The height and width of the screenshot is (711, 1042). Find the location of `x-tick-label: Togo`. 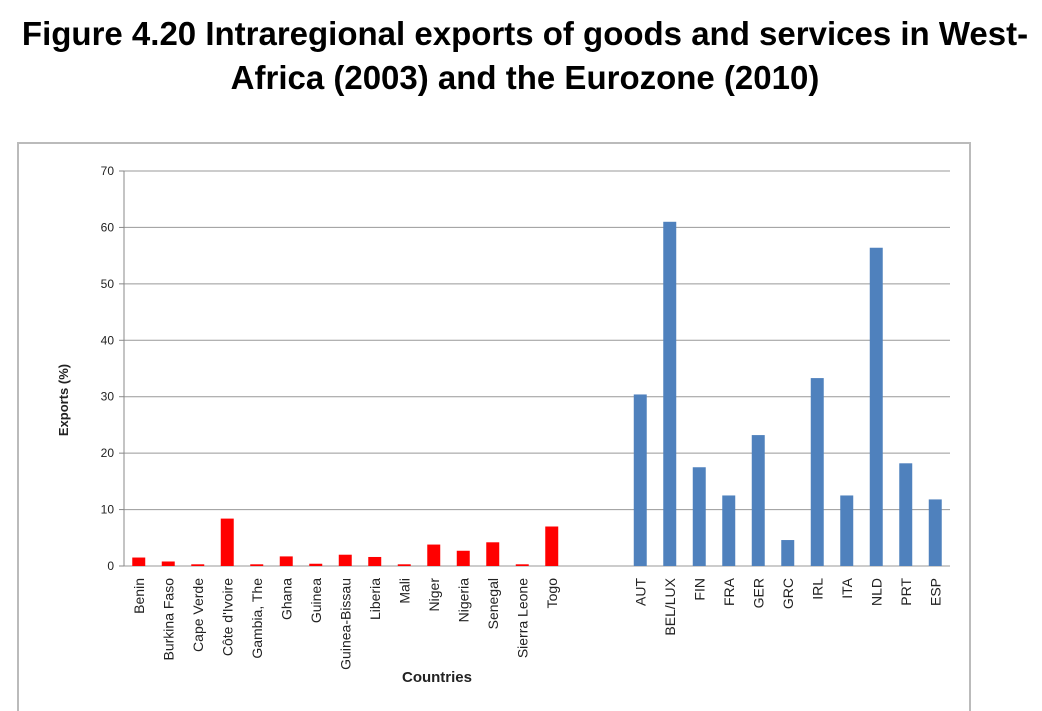

x-tick-label: Togo is located at coordinates (552, 593).